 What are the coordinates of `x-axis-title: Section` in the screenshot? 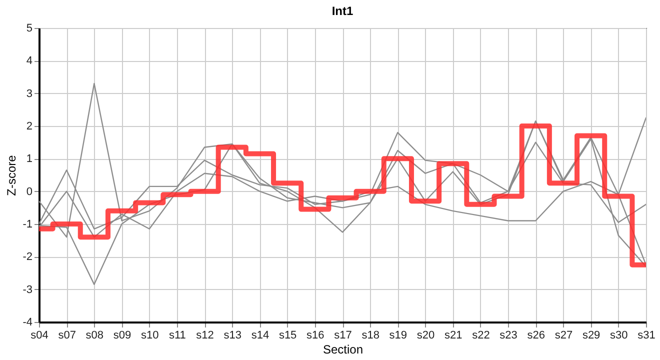 It's located at (343, 349).